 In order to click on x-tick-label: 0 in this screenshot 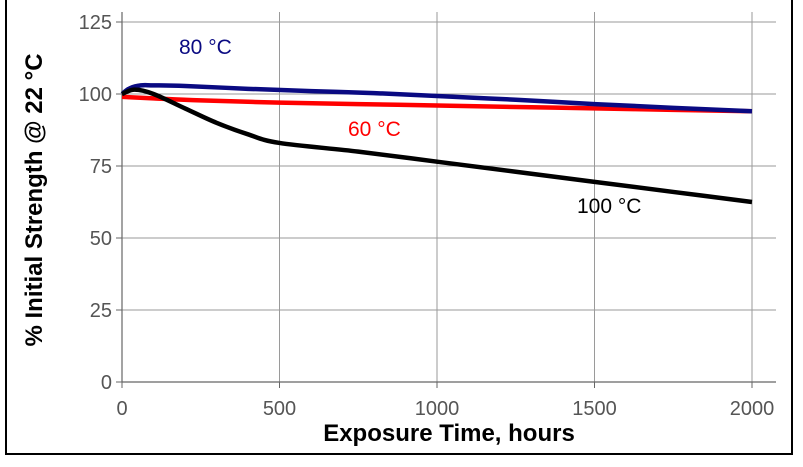, I will do `click(121, 409)`.